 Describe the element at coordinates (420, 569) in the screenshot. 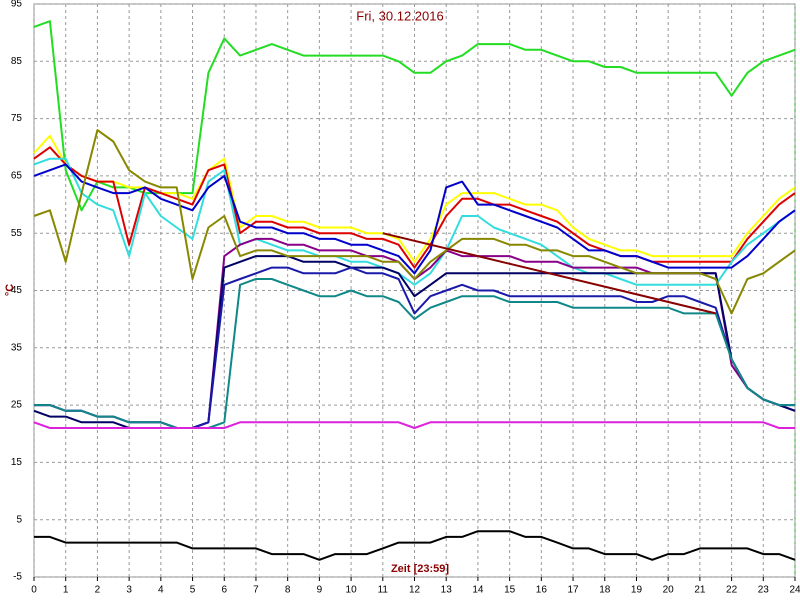

I see `x-axis-label: Zeit [23:59]` at that location.